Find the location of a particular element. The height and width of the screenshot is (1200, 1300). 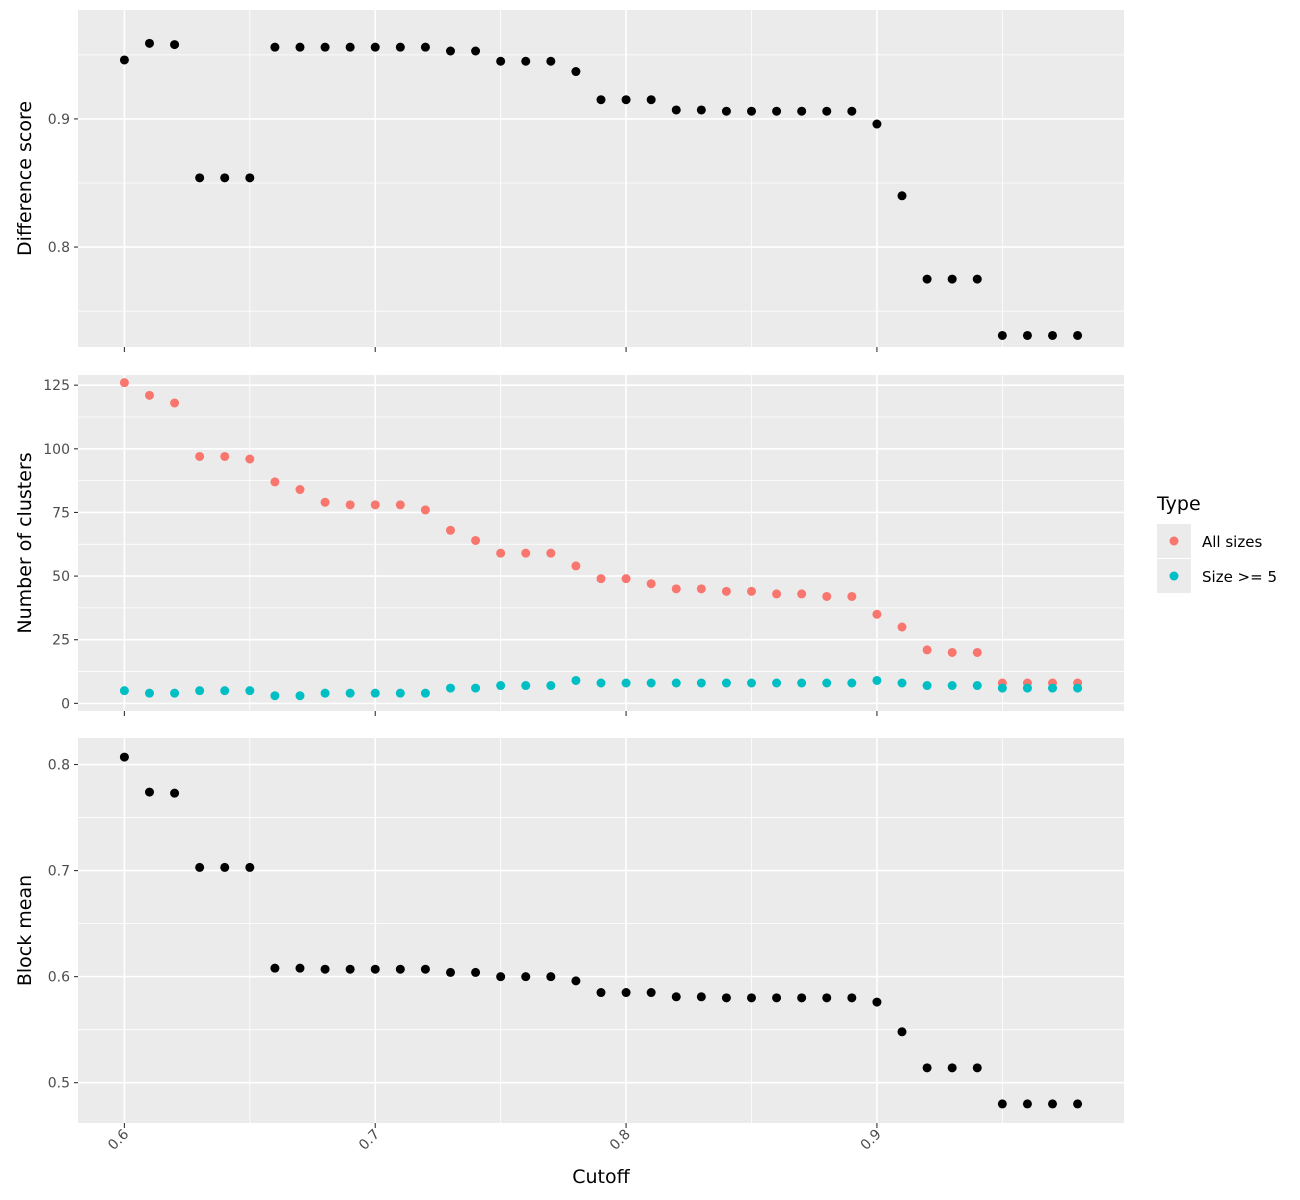

legend-key-all-sizes is located at coordinates (1174, 541).